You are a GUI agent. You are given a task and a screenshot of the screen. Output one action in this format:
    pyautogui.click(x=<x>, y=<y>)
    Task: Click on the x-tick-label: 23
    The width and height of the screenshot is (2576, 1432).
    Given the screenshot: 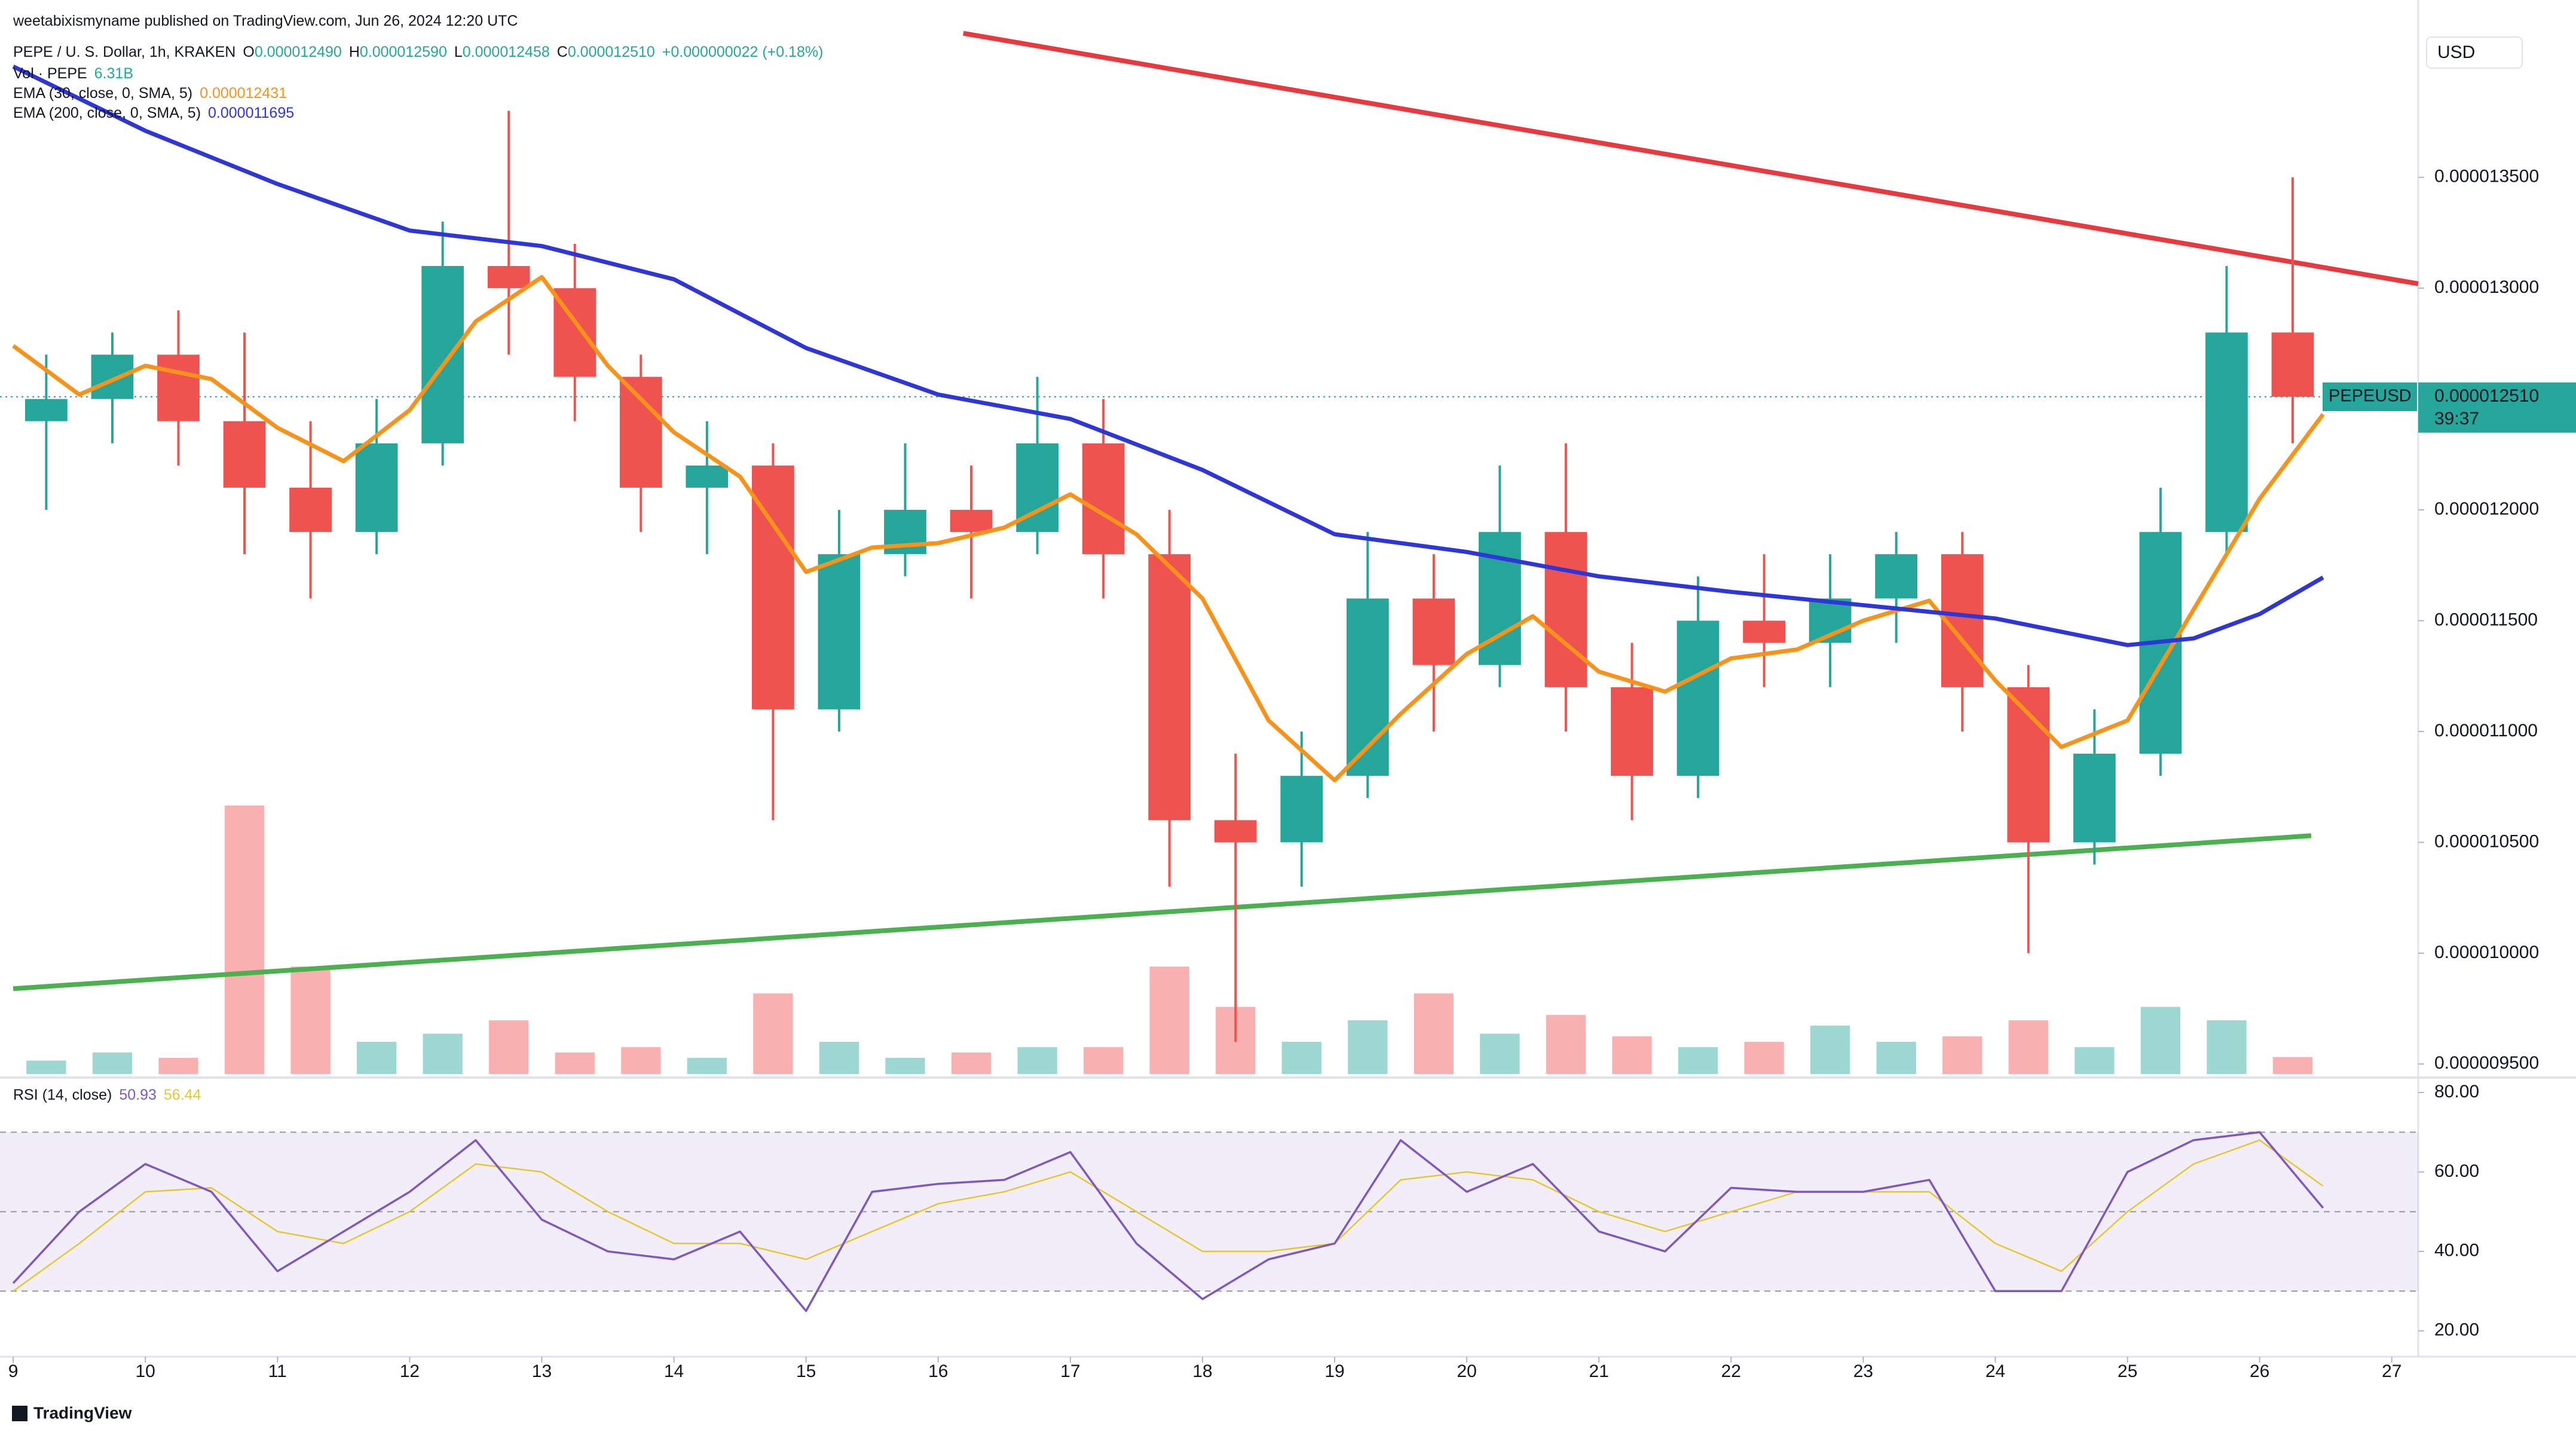 What is the action you would take?
    pyautogui.click(x=1863, y=1371)
    